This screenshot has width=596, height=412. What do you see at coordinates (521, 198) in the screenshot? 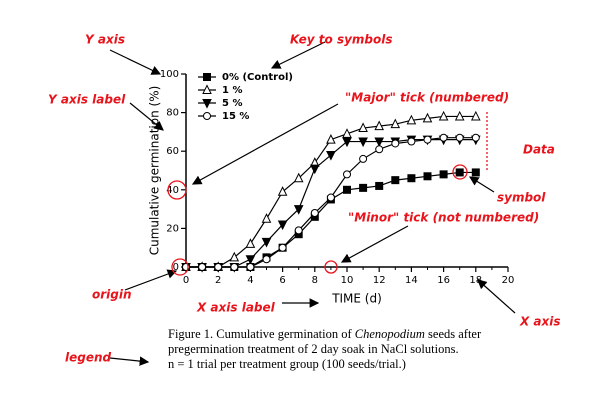
I see `annotation: symbol` at bounding box center [521, 198].